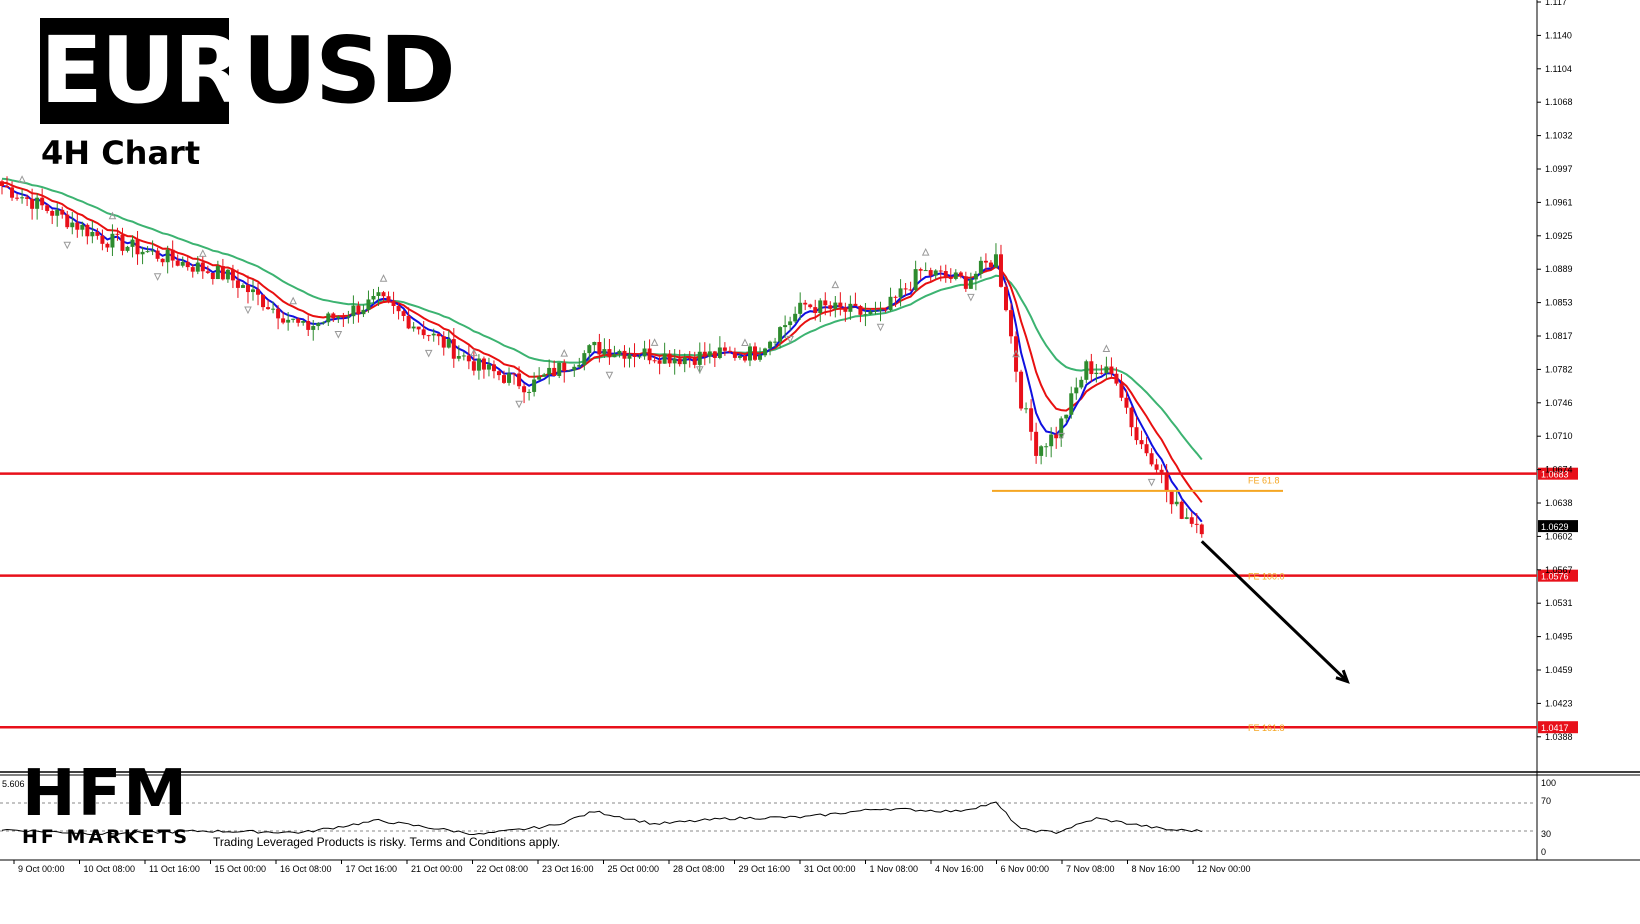 This screenshot has width=1640, height=924. What do you see at coordinates (306, 869) in the screenshot?
I see `time-tick-label: 16 Oct 08:00` at bounding box center [306, 869].